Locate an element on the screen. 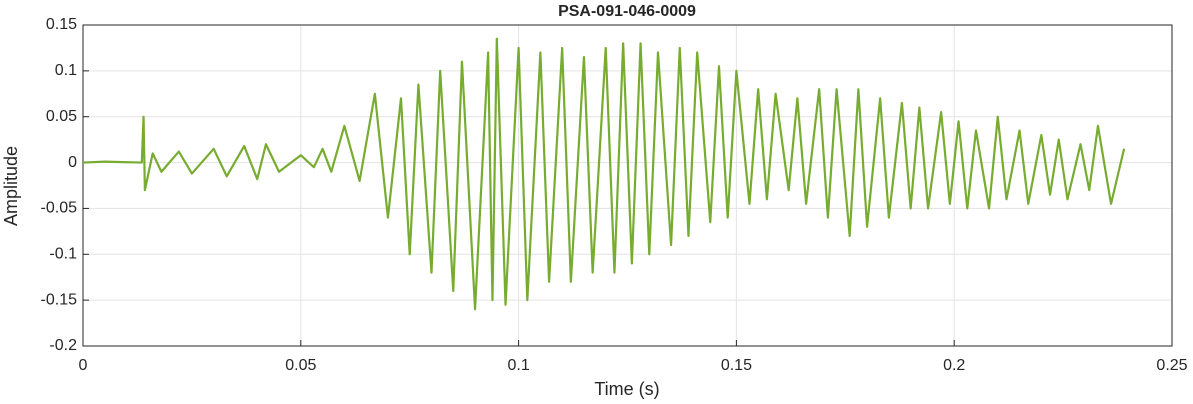 Image resolution: width=1193 pixels, height=404 pixels. y-tick-label: 0 is located at coordinates (72, 162).